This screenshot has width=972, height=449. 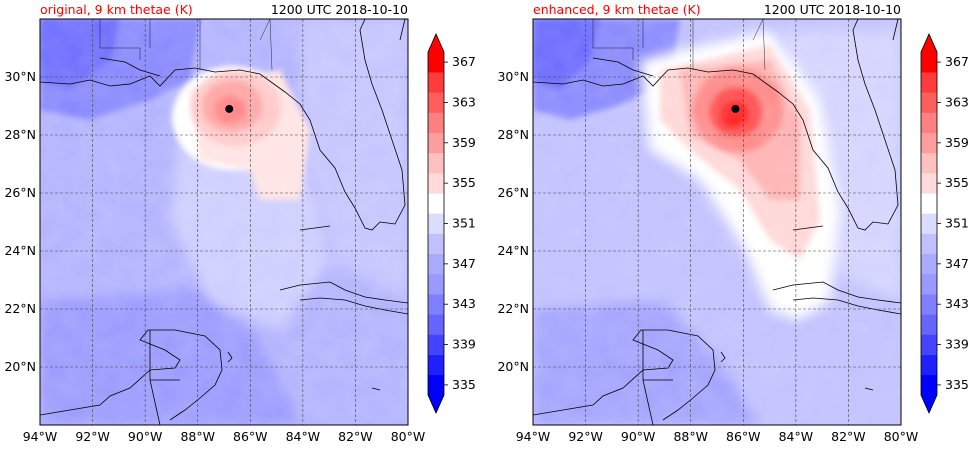 I want to click on panel-title-left: original, 9 km thetae (K), so click(x=116, y=9).